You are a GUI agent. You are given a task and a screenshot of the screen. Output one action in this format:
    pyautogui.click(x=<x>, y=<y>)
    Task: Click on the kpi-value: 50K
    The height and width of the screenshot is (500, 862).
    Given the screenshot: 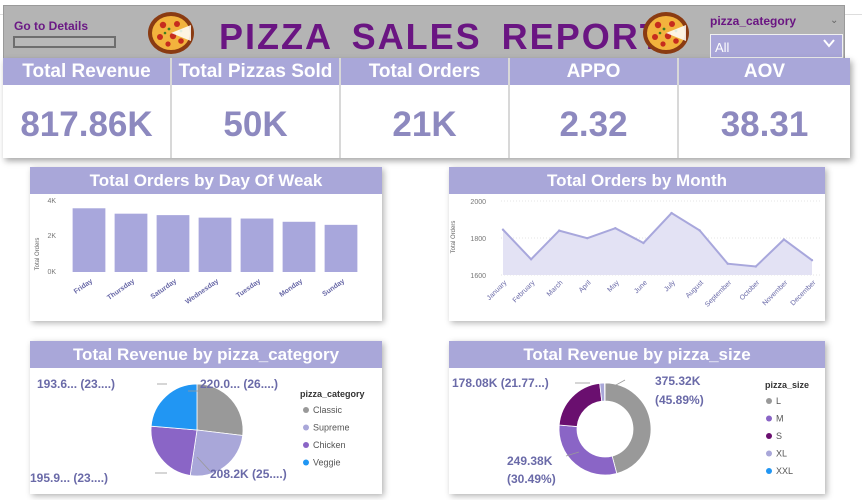 What is the action you would take?
    pyautogui.click(x=255, y=124)
    